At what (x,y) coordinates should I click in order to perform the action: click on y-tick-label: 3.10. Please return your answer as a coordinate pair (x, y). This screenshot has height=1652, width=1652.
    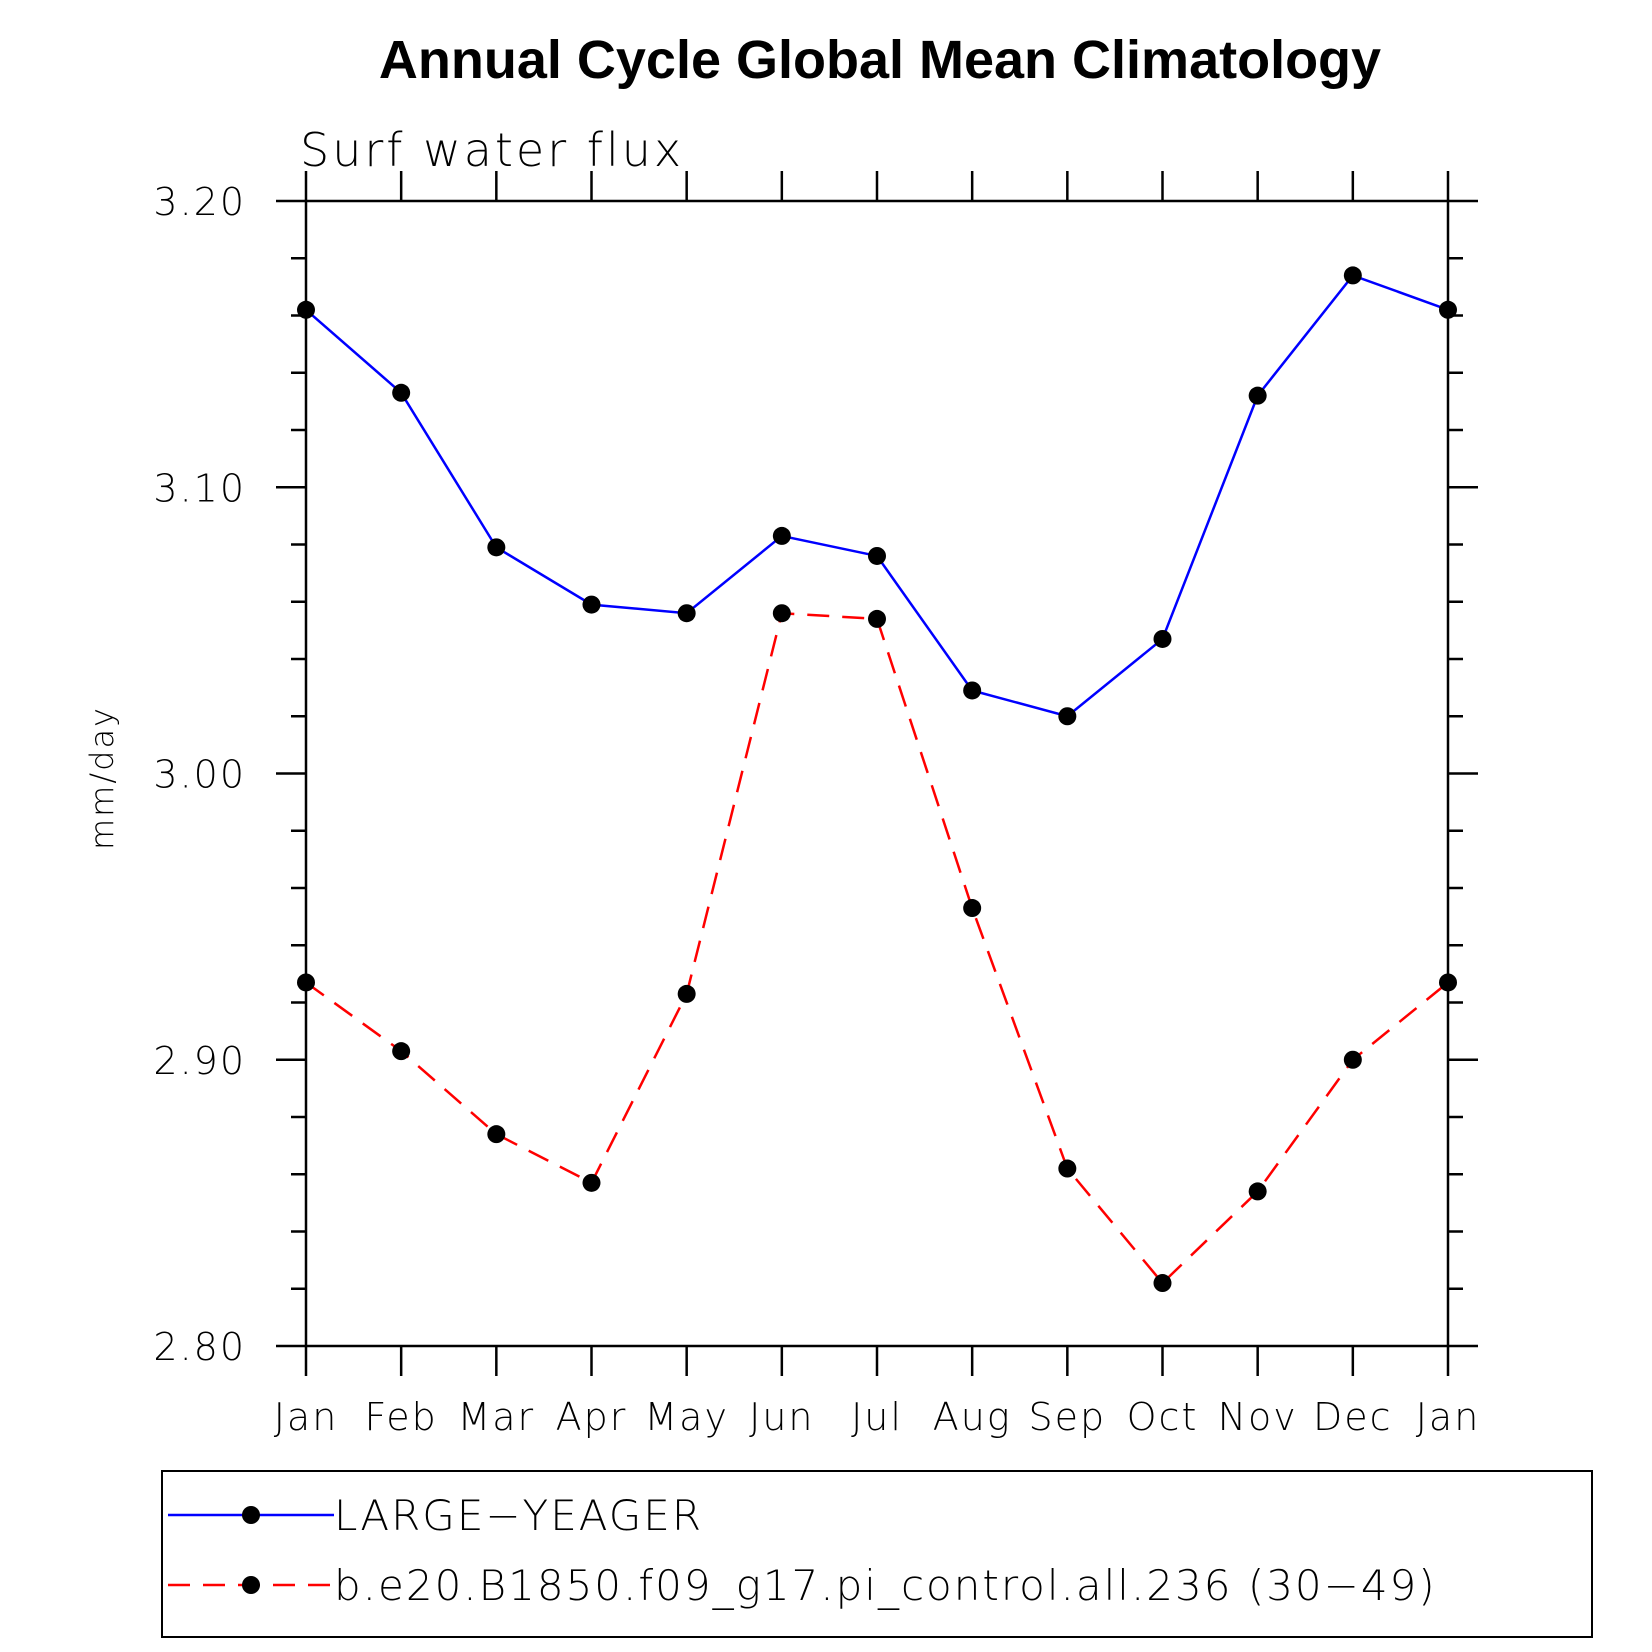
    Looking at the image, I should click on (199, 488).